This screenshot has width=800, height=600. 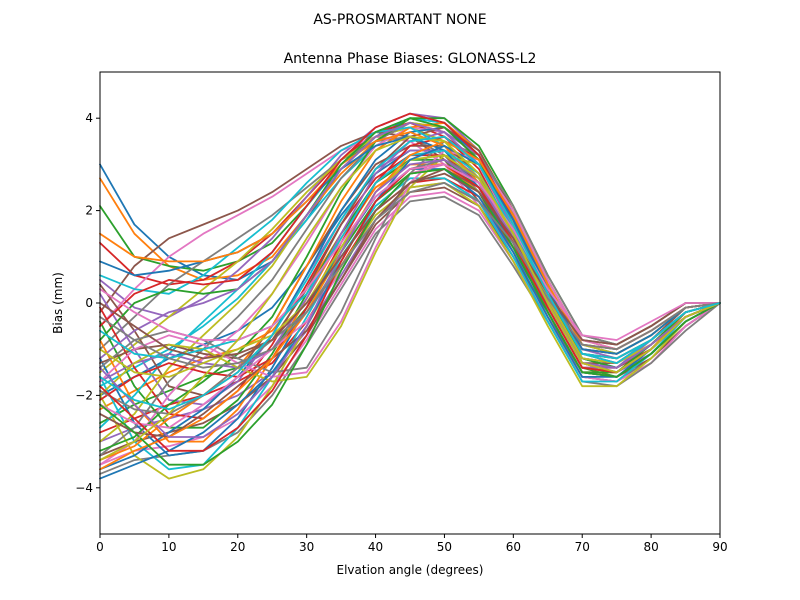 What do you see at coordinates (650, 547) in the screenshot?
I see `x-tick-label: 80` at bounding box center [650, 547].